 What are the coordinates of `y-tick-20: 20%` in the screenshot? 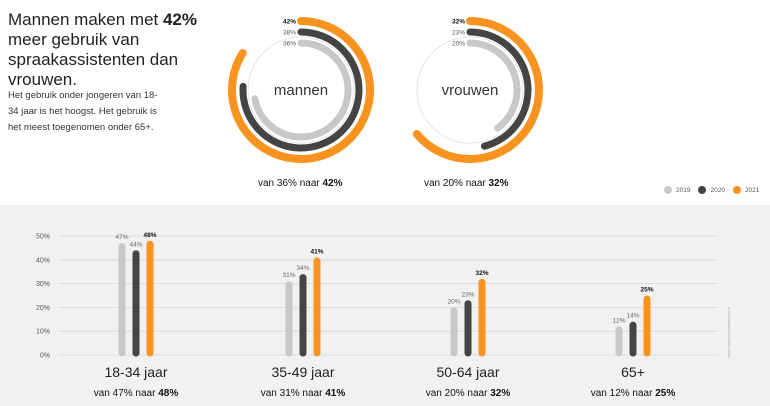 It's located at (43, 308).